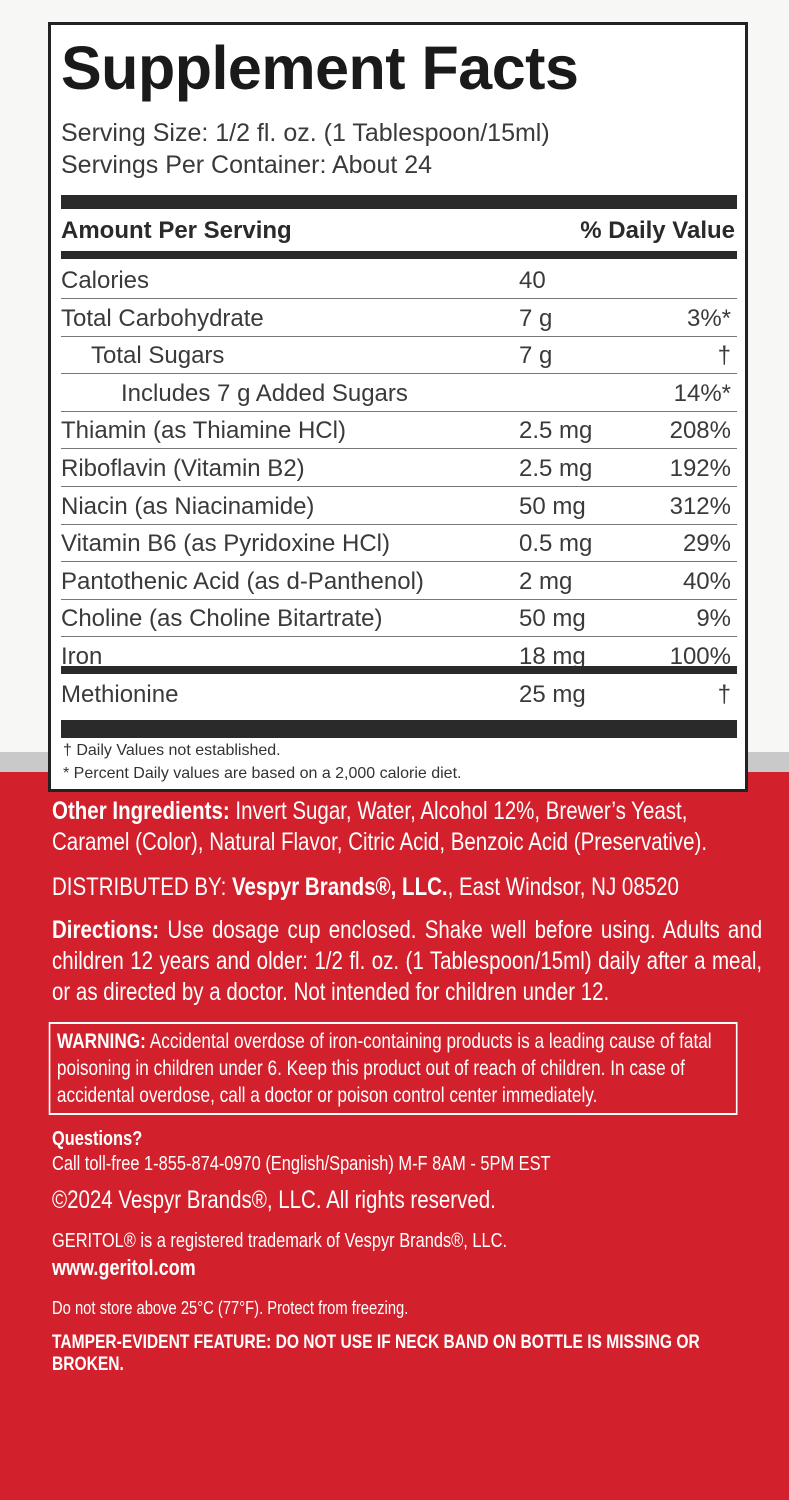  What do you see at coordinates (247, 165) in the screenshot?
I see `servings-per-container: Servings Per Container: About 24` at bounding box center [247, 165].